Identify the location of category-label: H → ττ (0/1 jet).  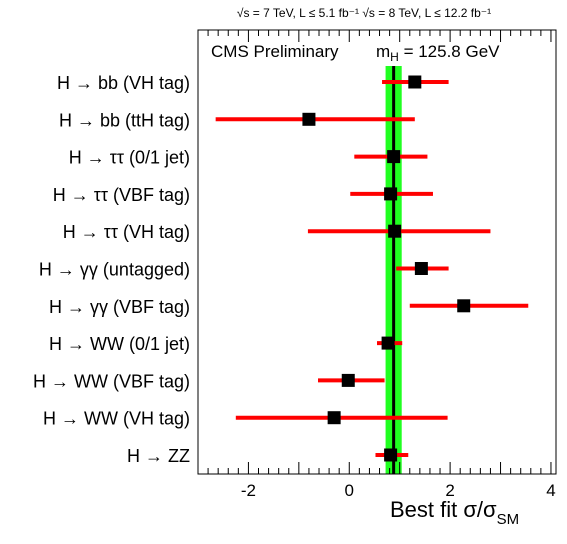
(129, 158).